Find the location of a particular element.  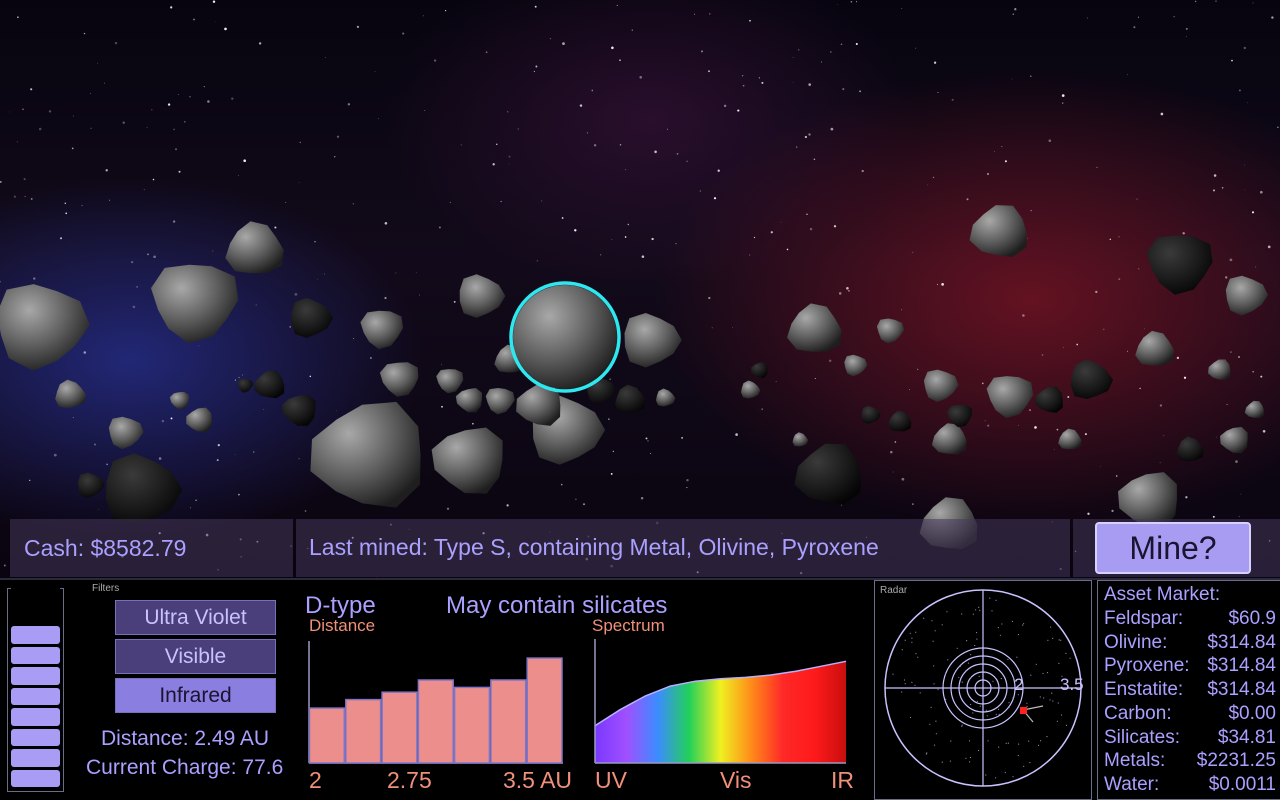

target-reticle is located at coordinates (565, 337).